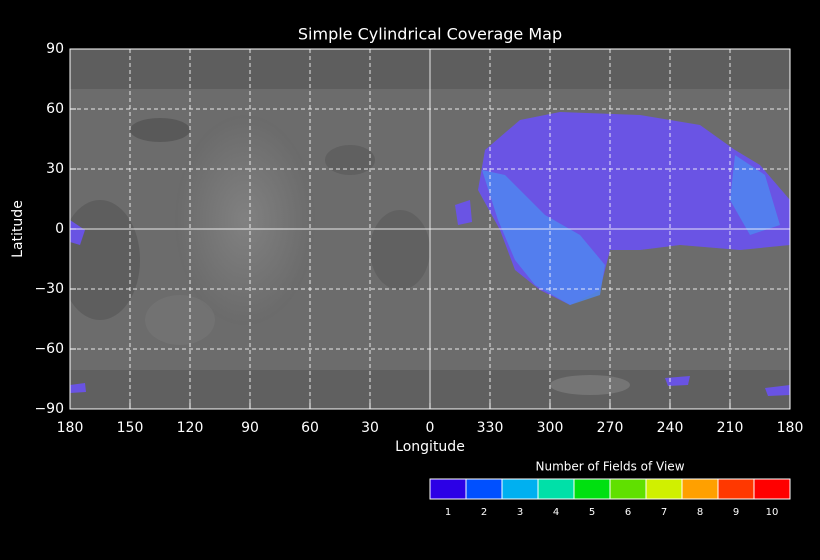 Image resolution: width=820 pixels, height=560 pixels. Describe the element at coordinates (736, 512) in the screenshot. I see `legend-label: 9` at that location.